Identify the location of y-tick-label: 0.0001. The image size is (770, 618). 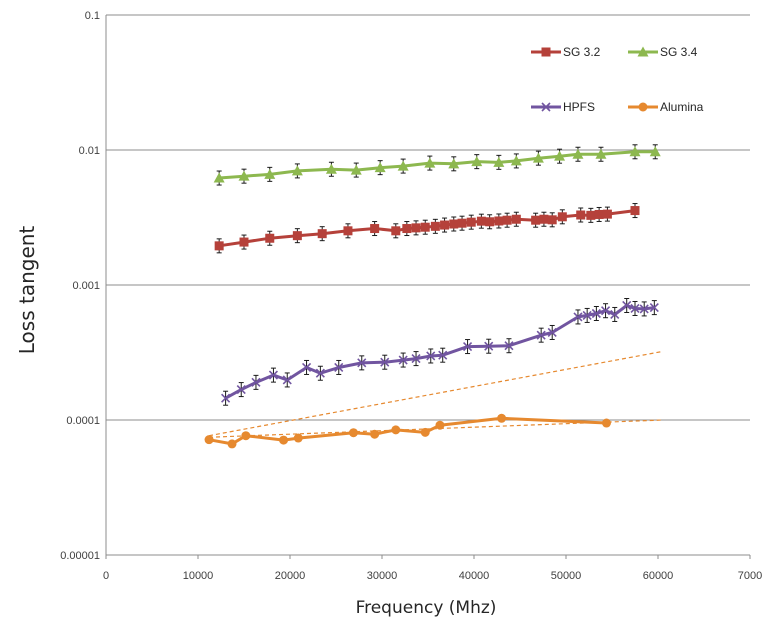
(83, 421).